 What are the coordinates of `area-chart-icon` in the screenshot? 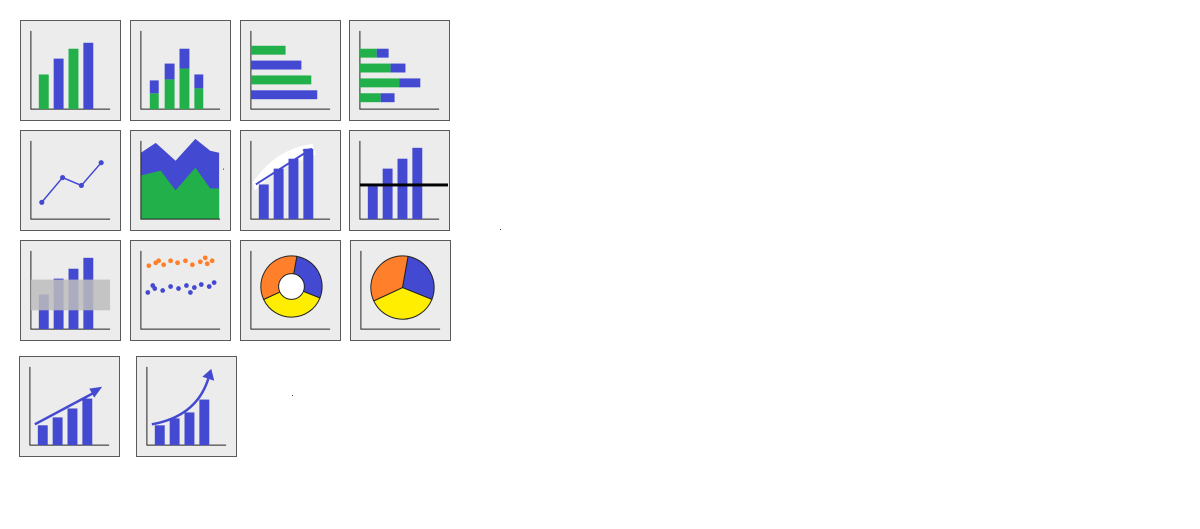 It's located at (182, 179).